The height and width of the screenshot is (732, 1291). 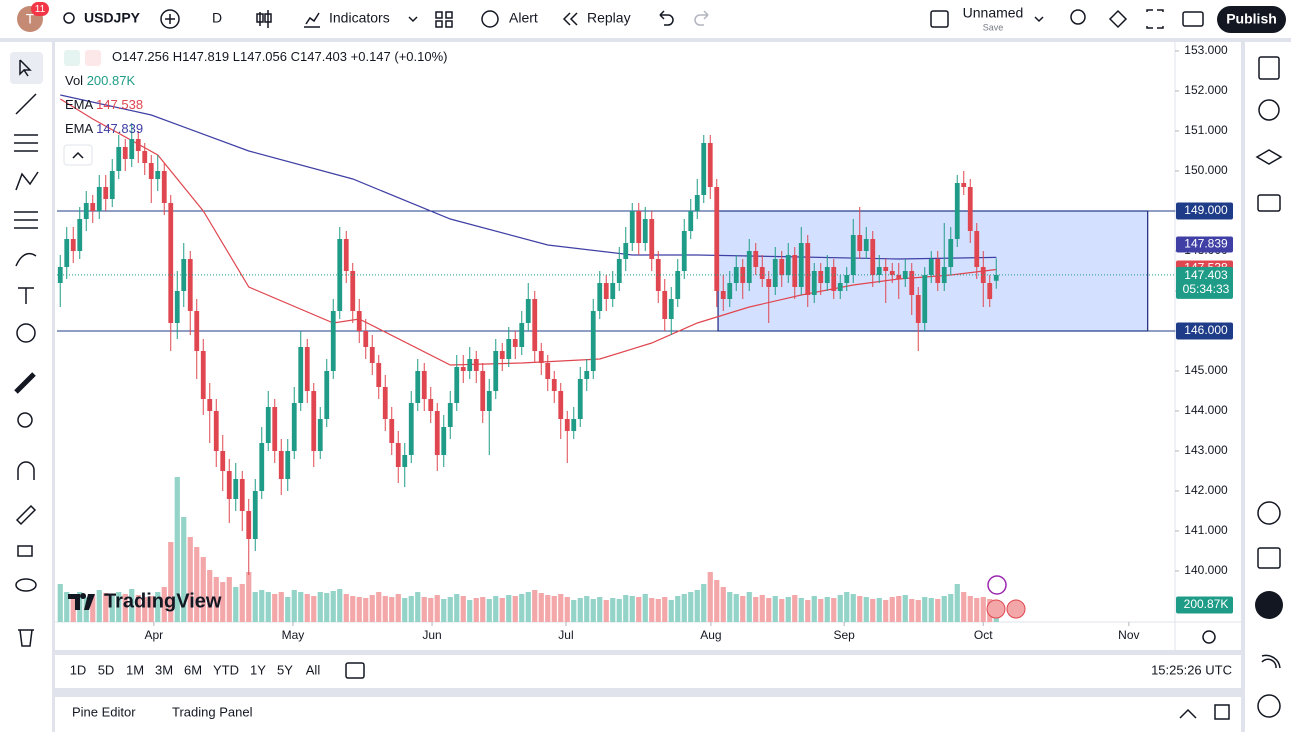 What do you see at coordinates (78, 669) in the screenshot?
I see `range-button: 1D` at bounding box center [78, 669].